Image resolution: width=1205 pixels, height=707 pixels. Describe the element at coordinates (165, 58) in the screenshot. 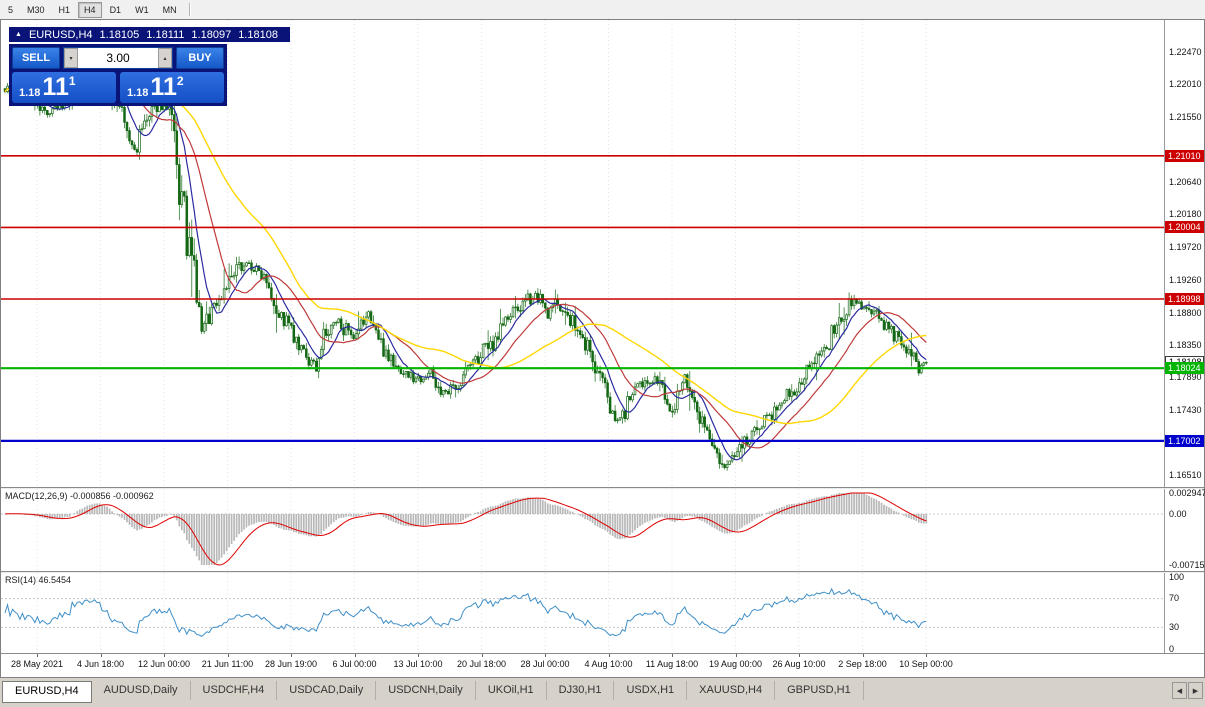

I see `lot-increase-button: ▴` at that location.